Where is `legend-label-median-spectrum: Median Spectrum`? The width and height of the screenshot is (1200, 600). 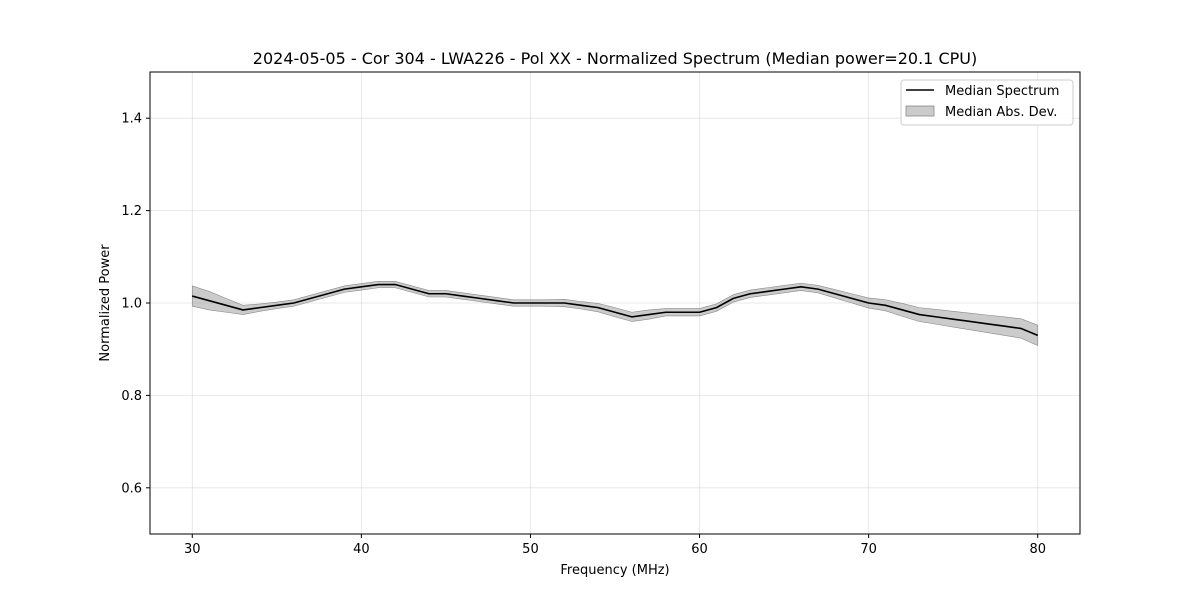
legend-label-median-spectrum: Median Spectrum is located at coordinates (1002, 91).